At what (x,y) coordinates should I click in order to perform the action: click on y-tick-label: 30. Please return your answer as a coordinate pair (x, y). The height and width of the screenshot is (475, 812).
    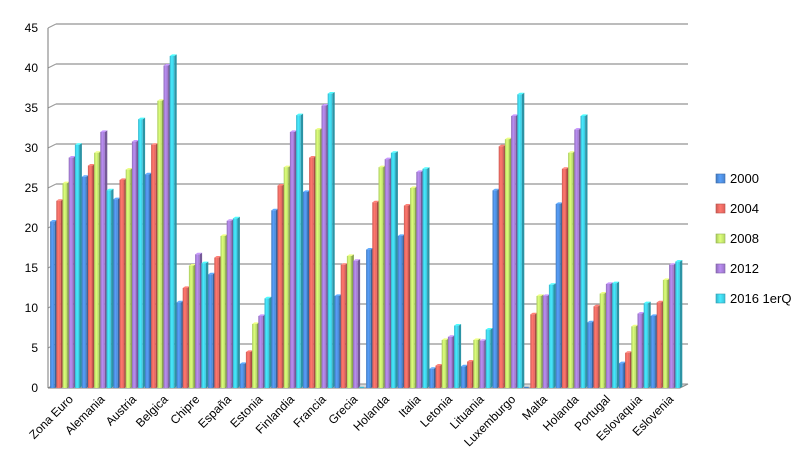
    Looking at the image, I should click on (32, 148).